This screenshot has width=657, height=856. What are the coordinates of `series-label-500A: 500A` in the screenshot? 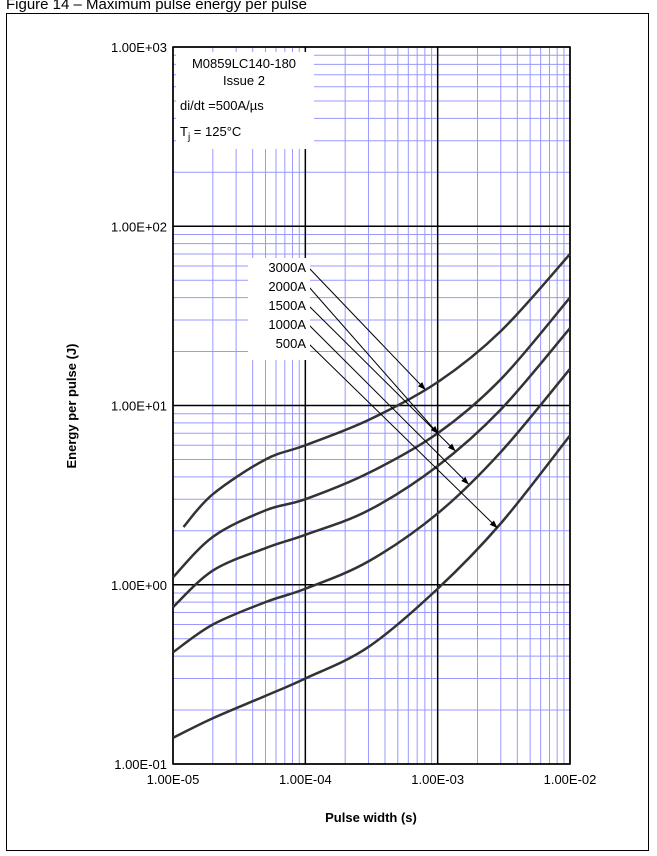 It's located at (291, 343).